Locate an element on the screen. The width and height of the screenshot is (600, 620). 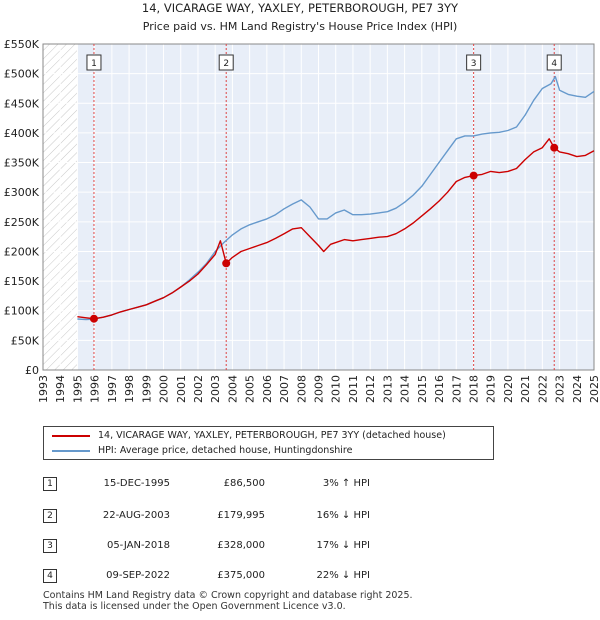
x-tick-label: 2023 is located at coordinates (560, 389).